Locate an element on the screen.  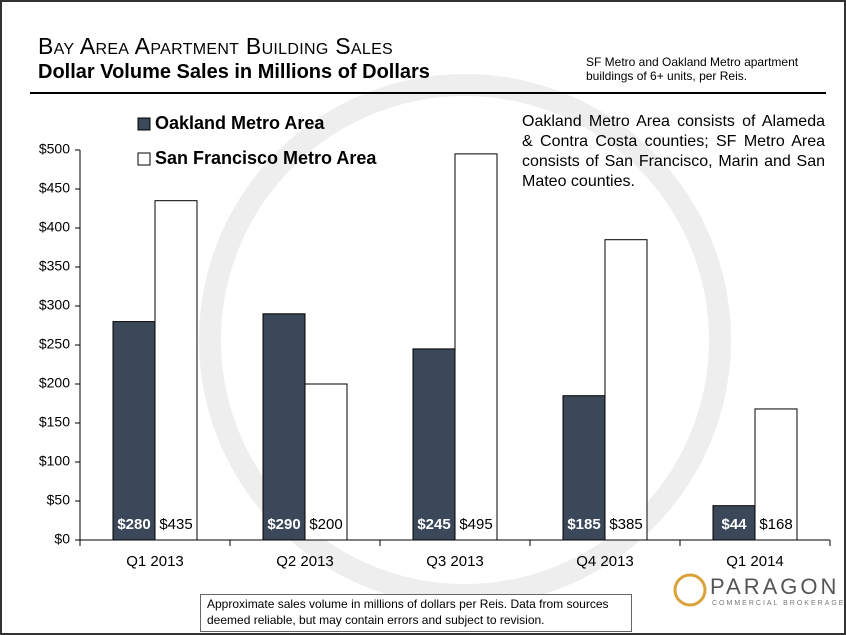
value-label: $290 is located at coordinates (283, 524).